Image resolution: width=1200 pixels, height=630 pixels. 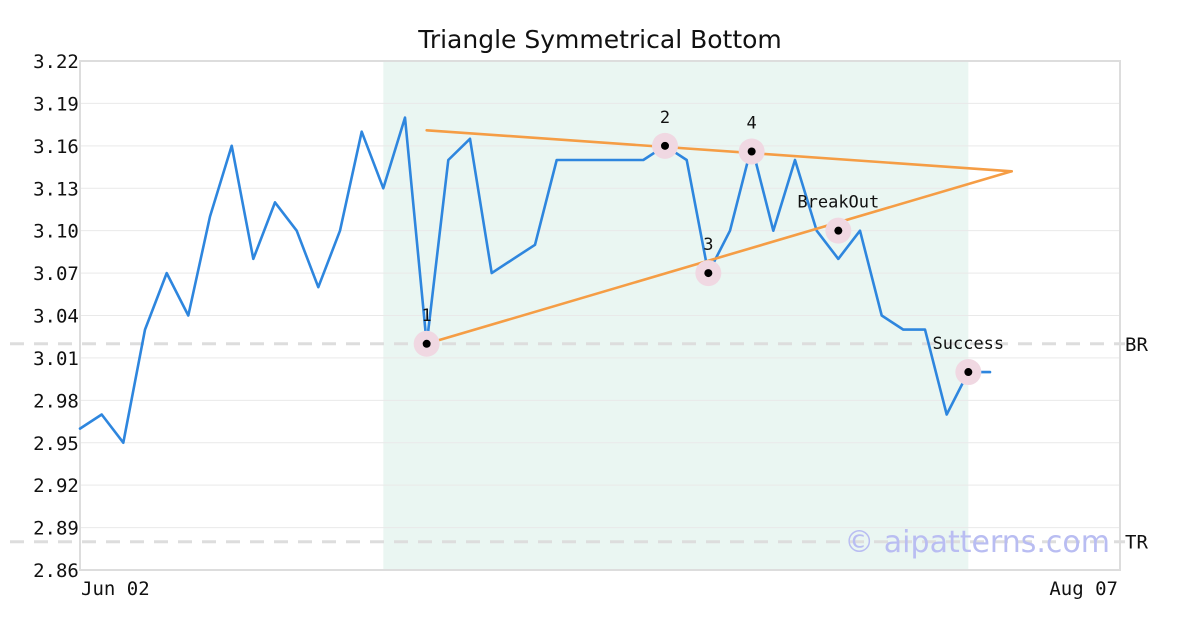 I want to click on point-label: BreakOut, so click(x=838, y=203).